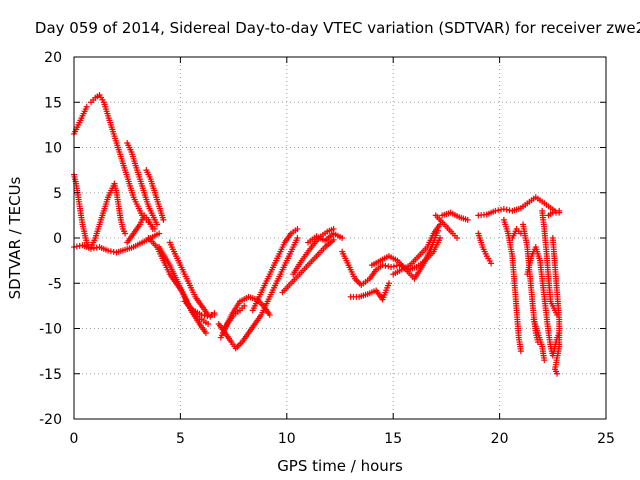 The height and width of the screenshot is (480, 640). What do you see at coordinates (50, 375) in the screenshot?
I see `y-tick-label: -15` at bounding box center [50, 375].